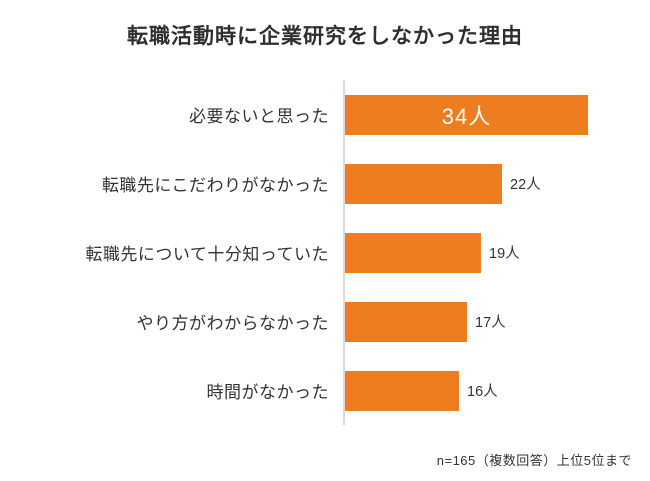 Image resolution: width=650 pixels, height=481 pixels. I want to click on source-note: n=165（複数回答）上位5位まで, so click(534, 460).